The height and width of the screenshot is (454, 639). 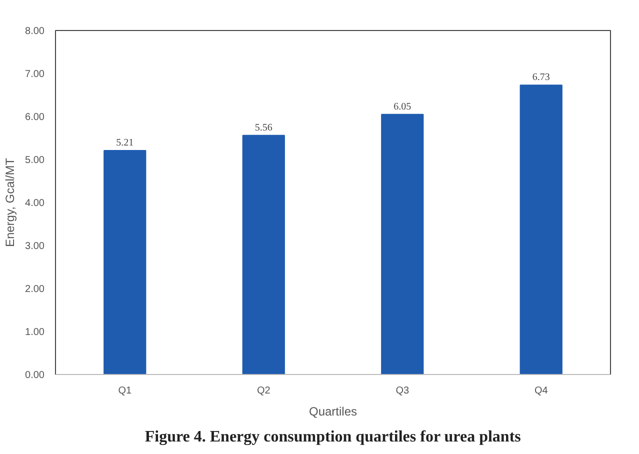 I want to click on y-axis-title: Energy, Gcal/MT, so click(x=10, y=202).